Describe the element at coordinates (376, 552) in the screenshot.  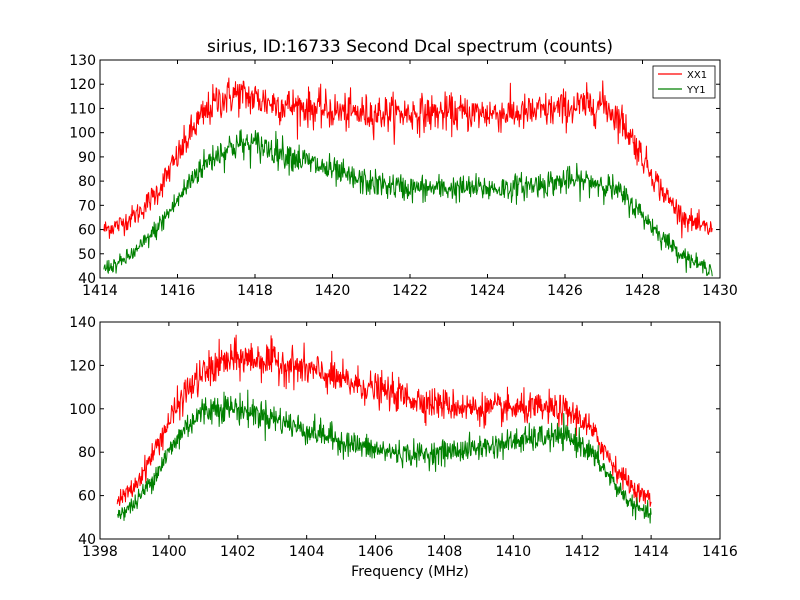
I see `x-tick-label: 1406` at that location.